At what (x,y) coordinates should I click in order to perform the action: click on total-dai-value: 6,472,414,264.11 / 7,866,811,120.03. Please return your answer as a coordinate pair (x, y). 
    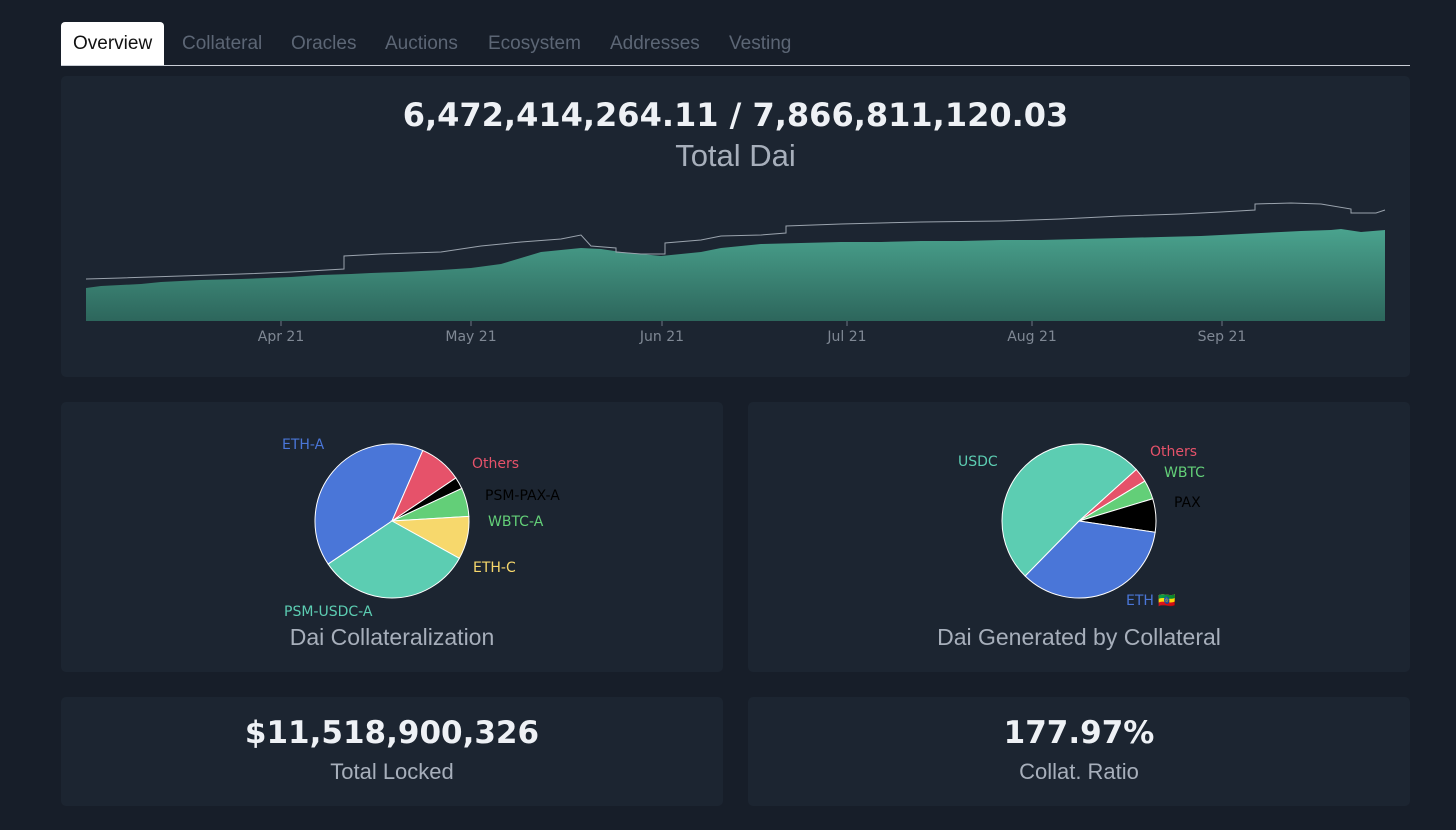
    Looking at the image, I should click on (735, 115).